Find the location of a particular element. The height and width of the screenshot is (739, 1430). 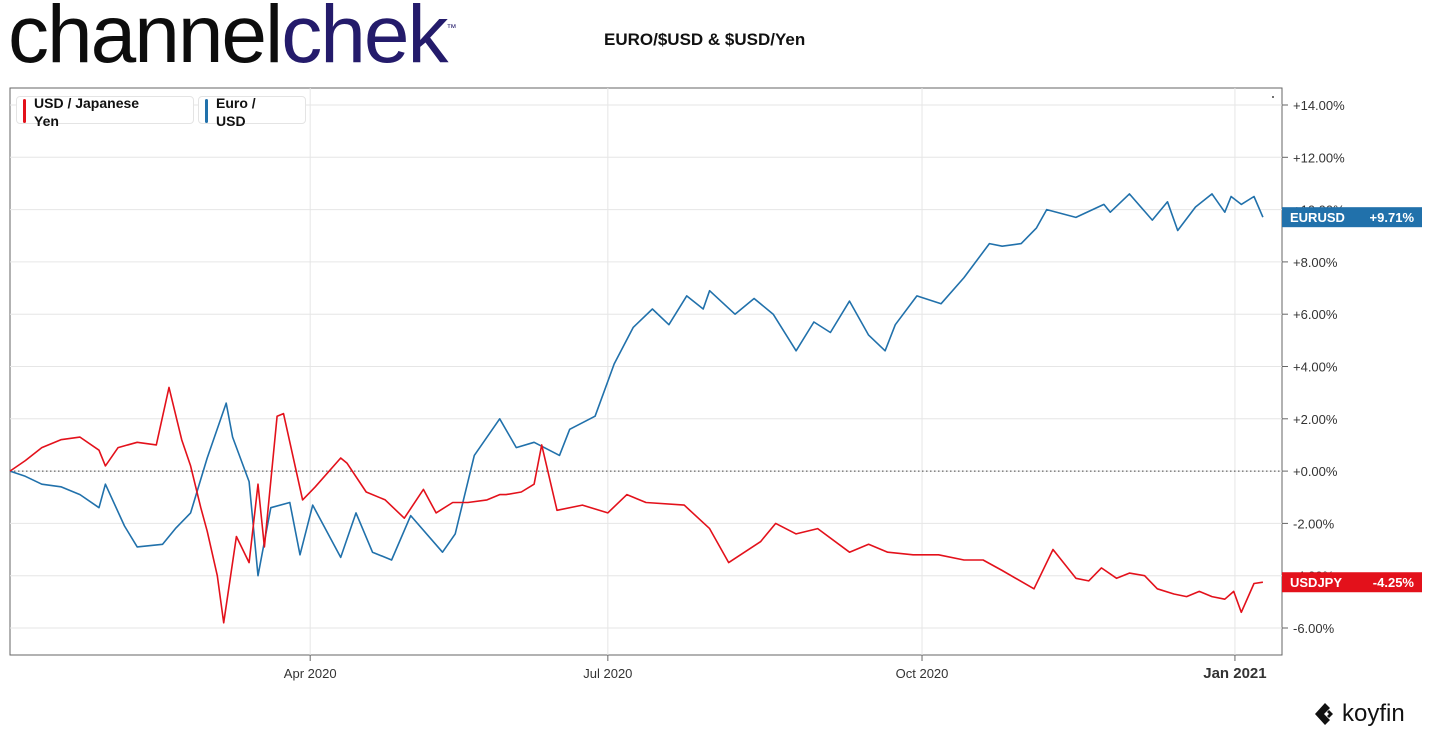

y-tick-label: -2.00% is located at coordinates (1314, 523).